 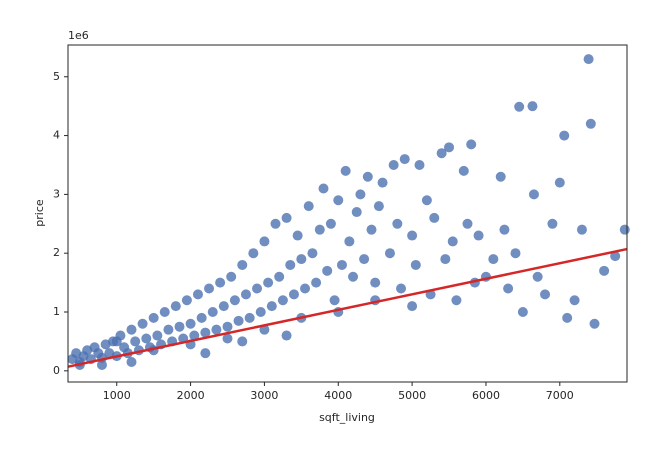 I want to click on x-tick-label: 2000, so click(x=191, y=395).